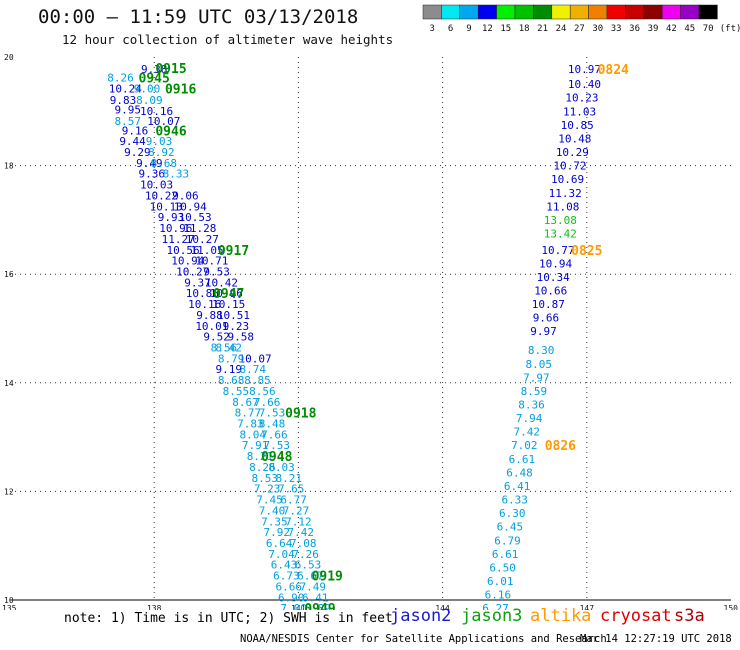 This screenshot has height=650, width=740. What do you see at coordinates (194, 217) in the screenshot?
I see `wave-height-value: 10.53` at bounding box center [194, 217].